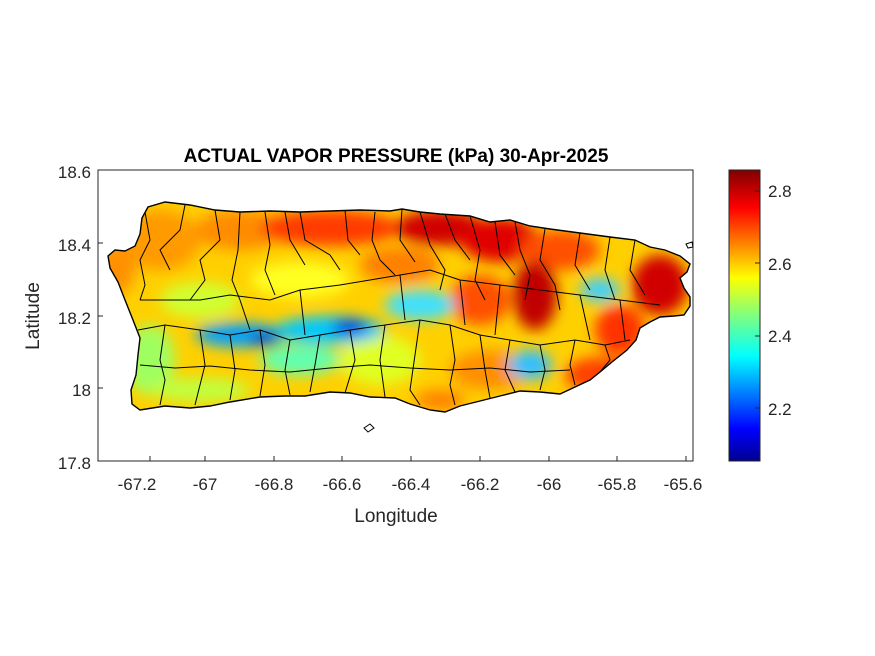 The height and width of the screenshot is (656, 875). What do you see at coordinates (74, 172) in the screenshot?
I see `y-tick-label: 18.6` at bounding box center [74, 172].